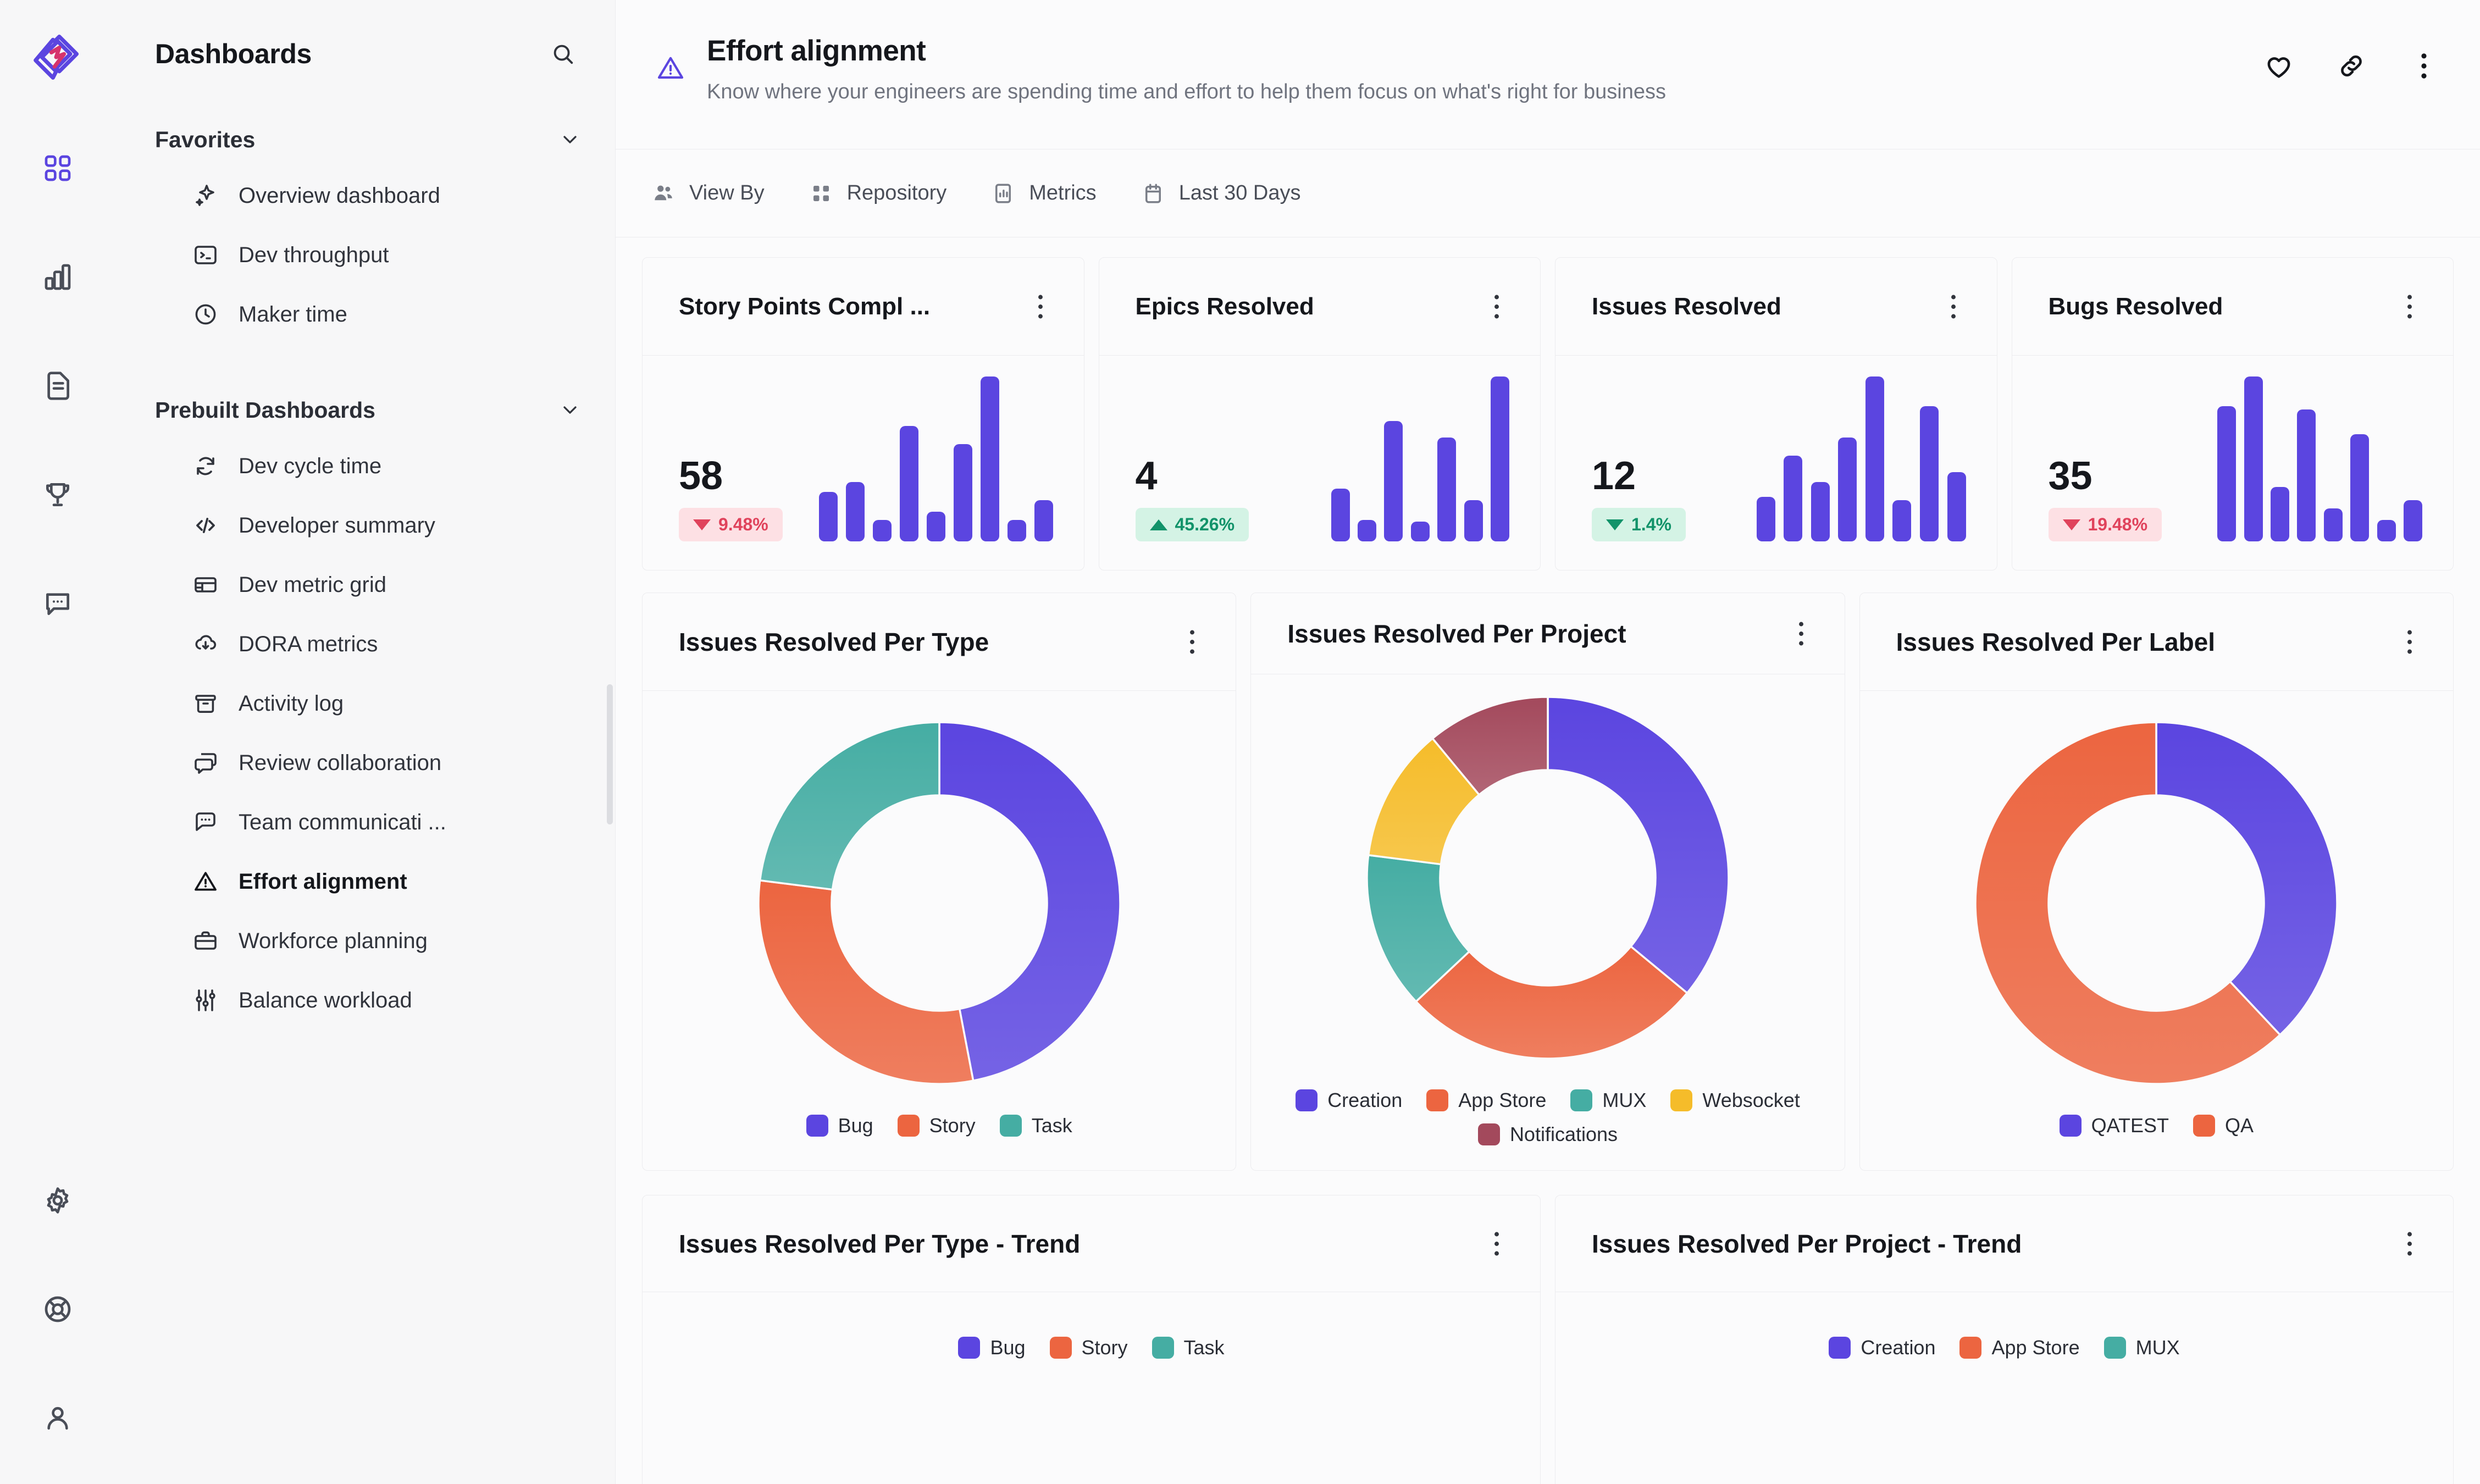 This screenshot has height=1484, width=2480. I want to click on document-icon, so click(58, 386).